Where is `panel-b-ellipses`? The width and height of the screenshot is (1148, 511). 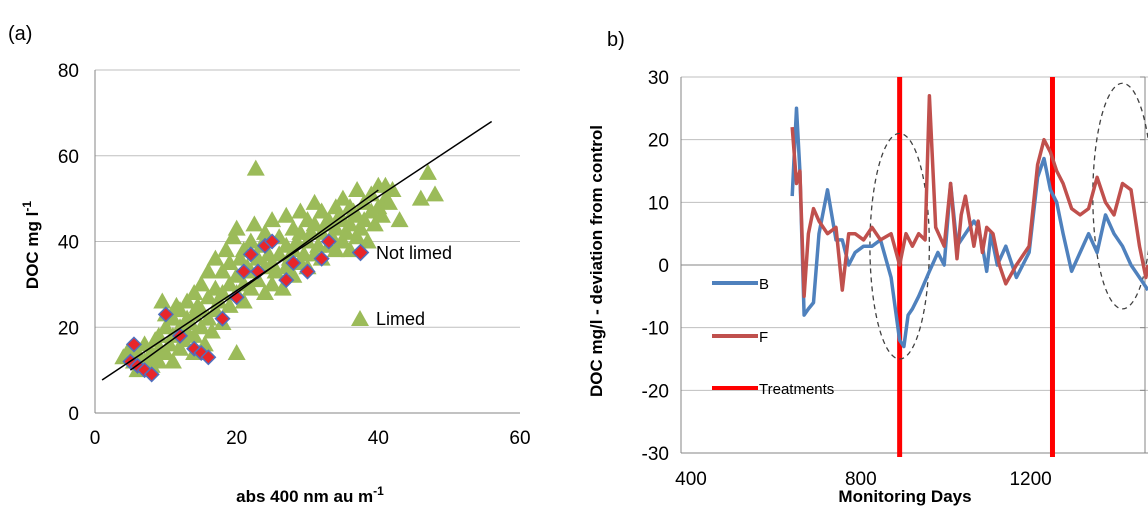 panel-b-ellipses is located at coordinates (1008, 221).